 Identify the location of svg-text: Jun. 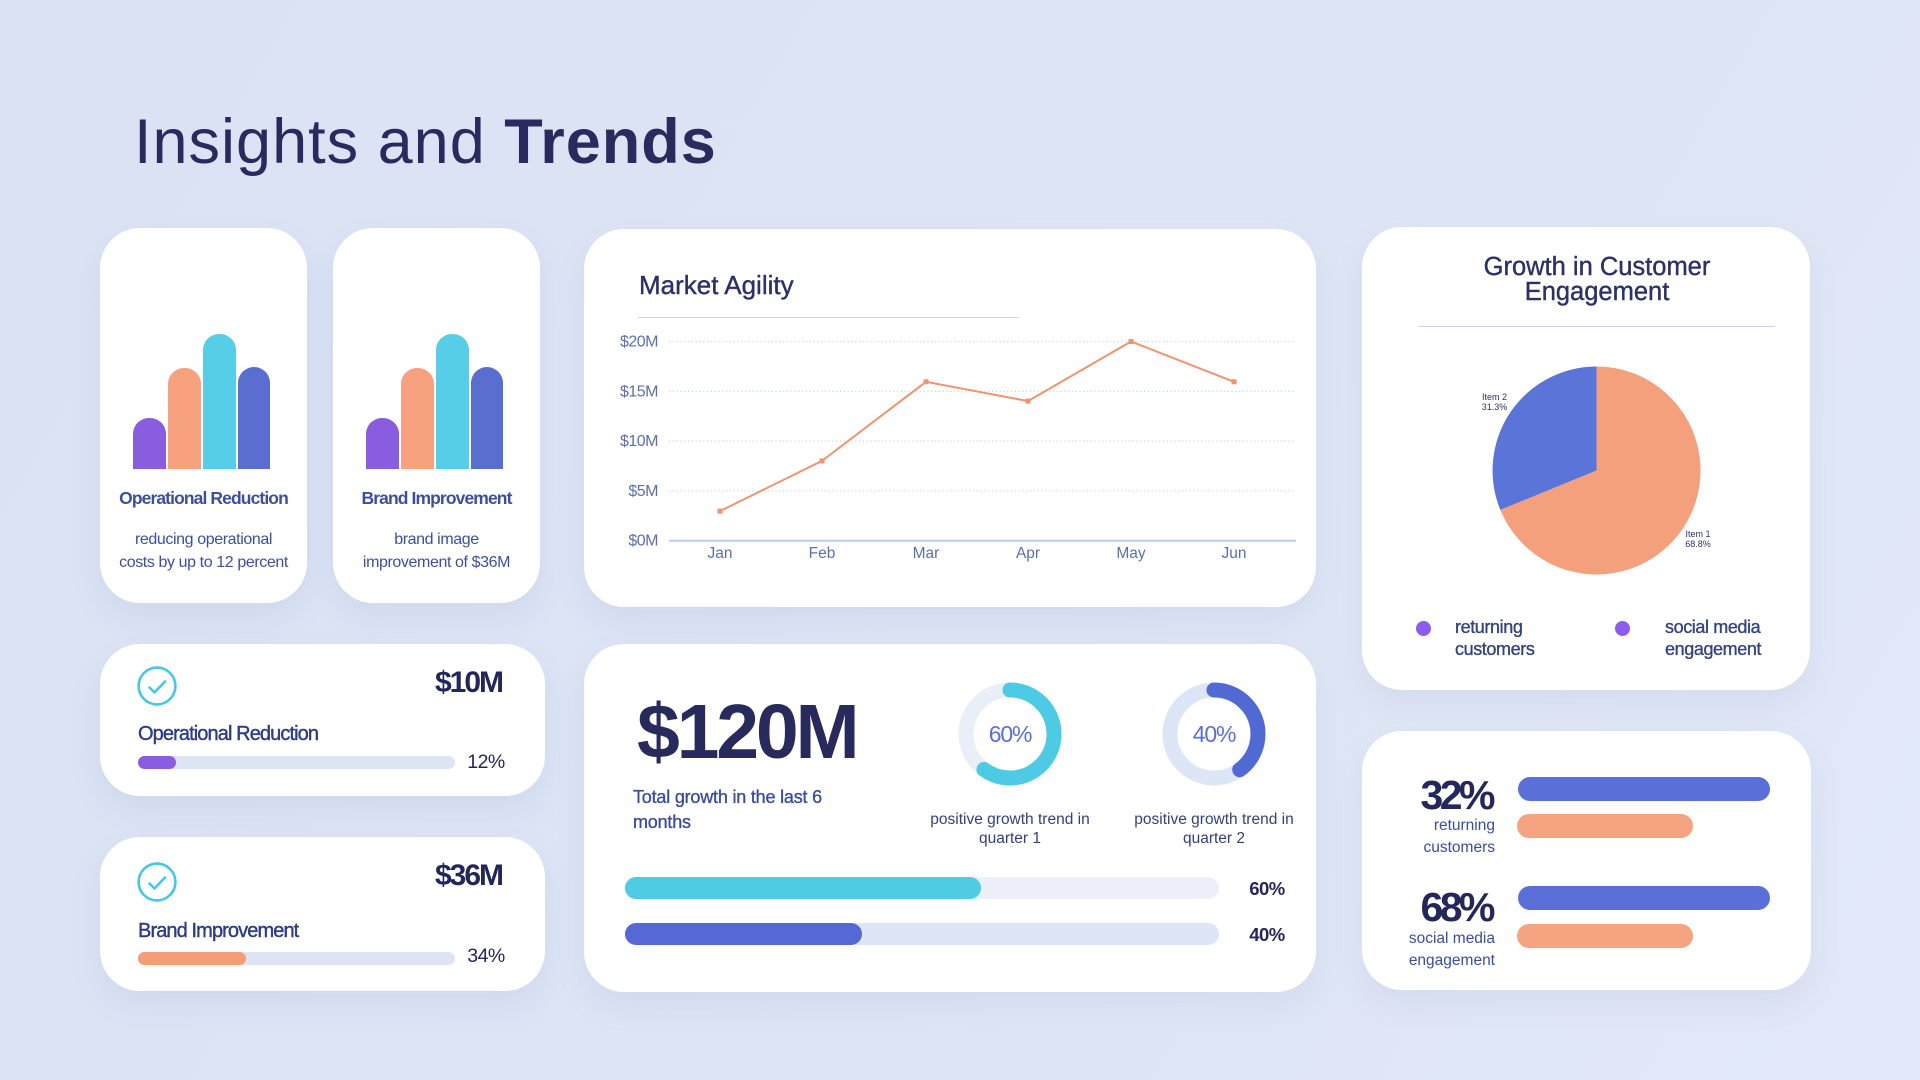
(1234, 553).